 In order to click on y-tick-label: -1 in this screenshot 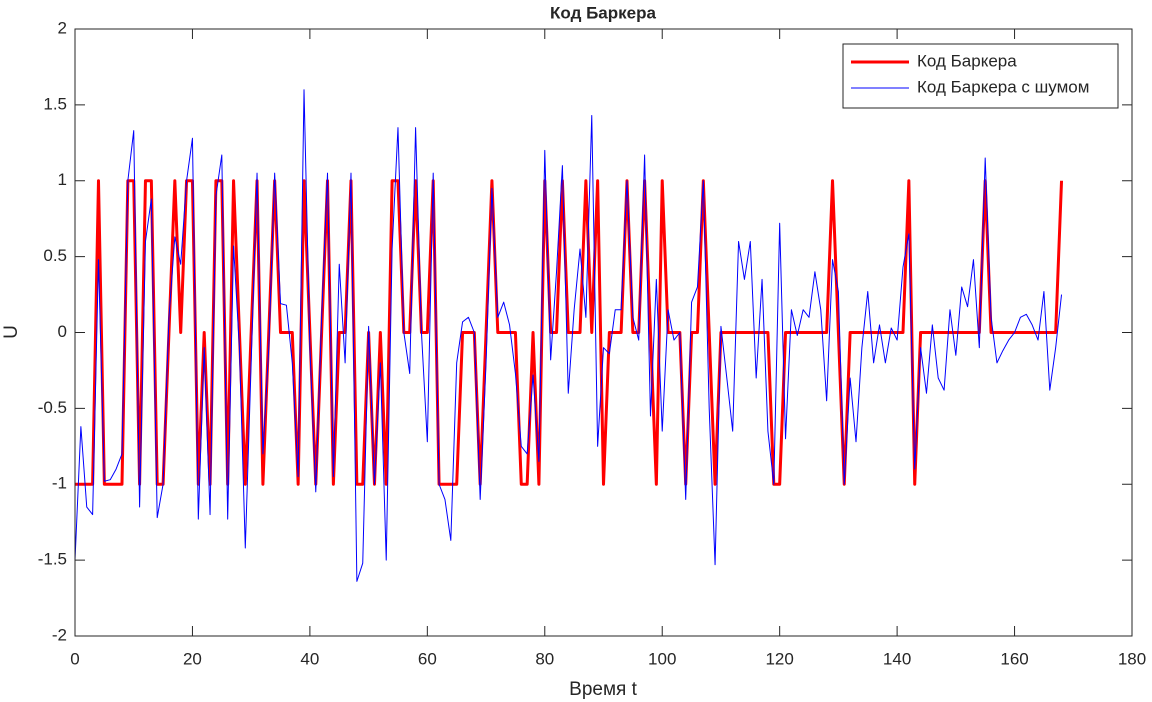, I will do `click(59, 483)`.